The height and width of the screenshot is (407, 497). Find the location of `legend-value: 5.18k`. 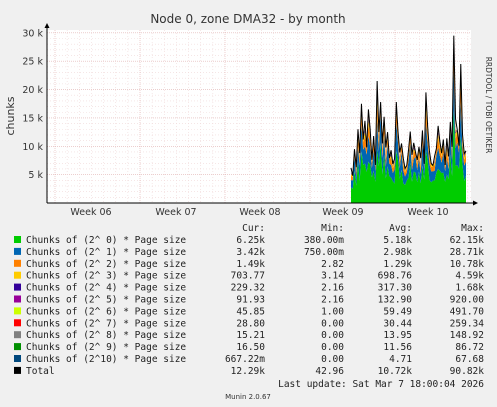

legend-value: 5.18k is located at coordinates (397, 240).